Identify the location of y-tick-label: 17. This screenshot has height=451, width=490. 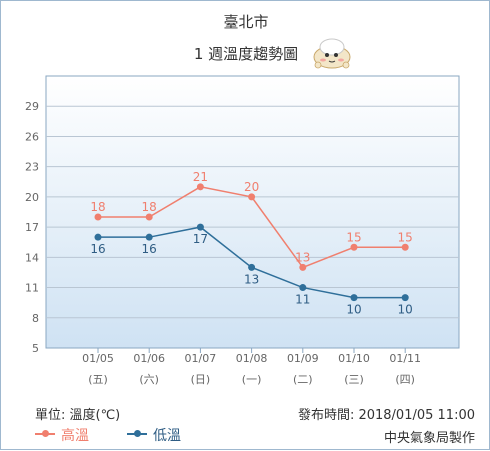
(32, 227).